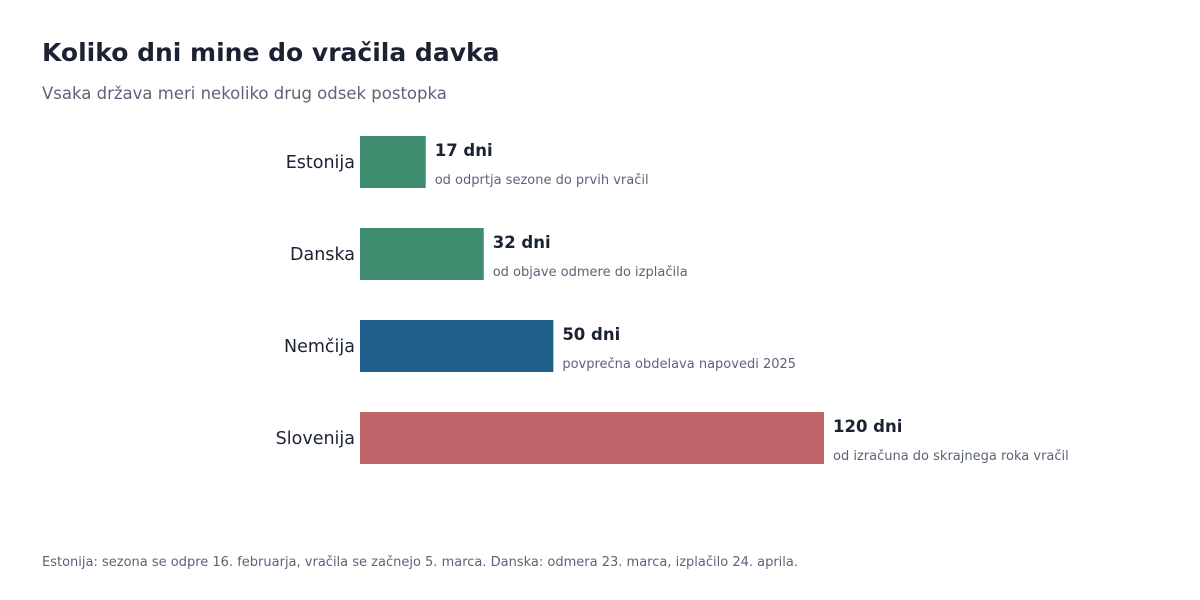  What do you see at coordinates (542, 180) in the screenshot?
I see `bar-annotation: od odprtja sezone do prvih vračil` at bounding box center [542, 180].